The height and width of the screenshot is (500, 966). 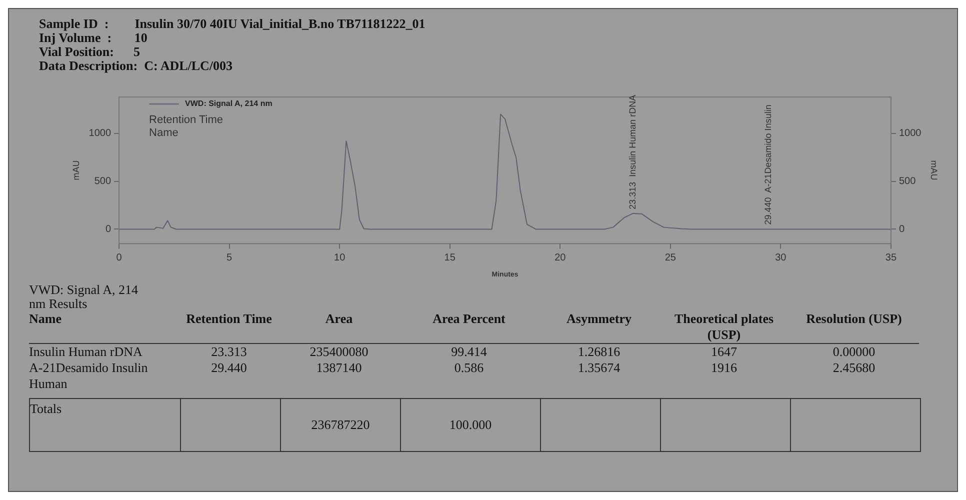 I want to click on text: 99.414, so click(x=469, y=352).